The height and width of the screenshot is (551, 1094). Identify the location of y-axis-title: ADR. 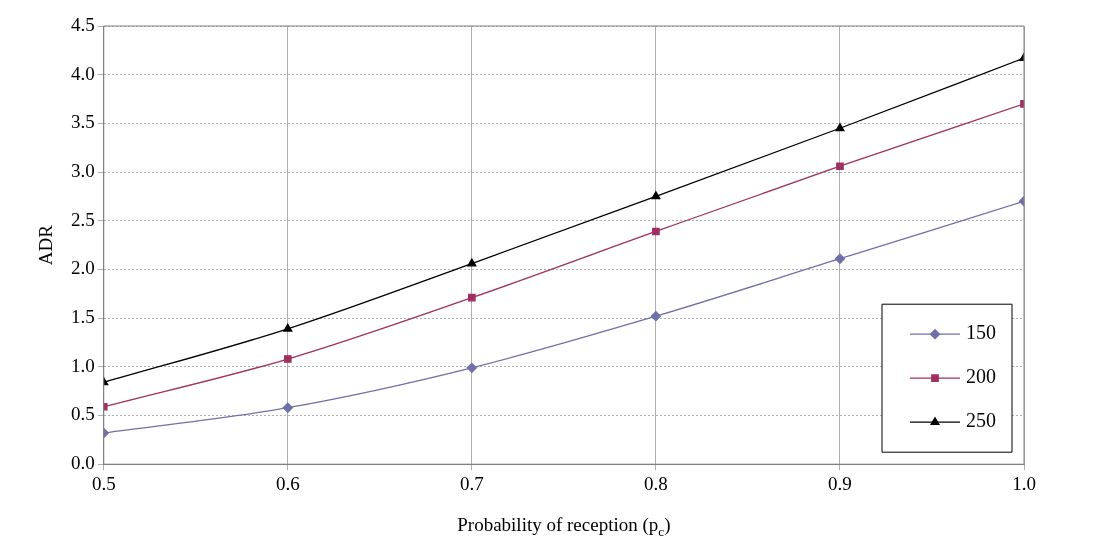
(45, 245).